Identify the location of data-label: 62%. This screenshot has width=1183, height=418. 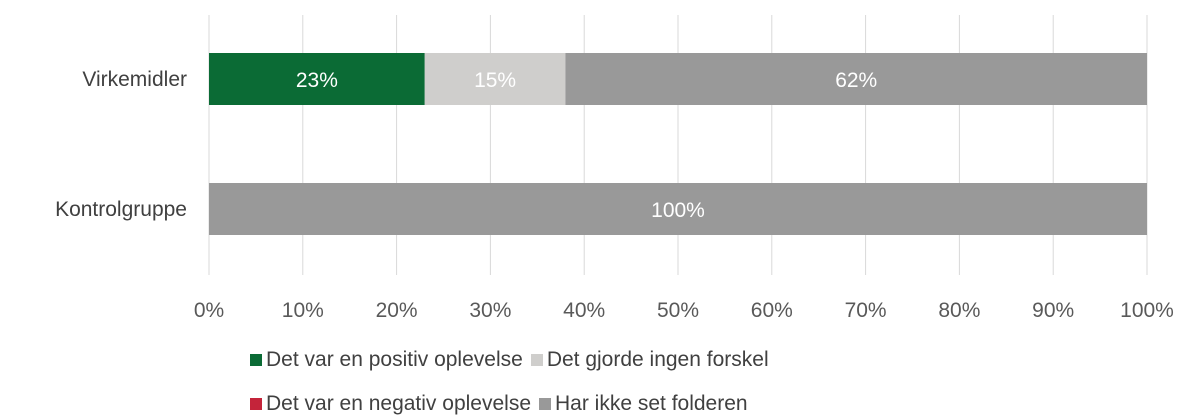
(856, 80).